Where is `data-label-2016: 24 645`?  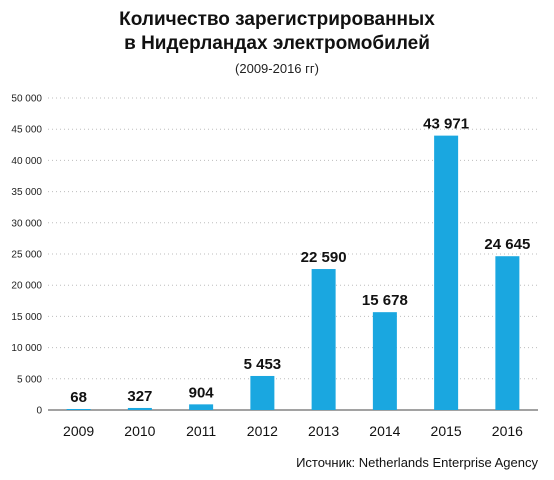 data-label-2016: 24 645 is located at coordinates (507, 244).